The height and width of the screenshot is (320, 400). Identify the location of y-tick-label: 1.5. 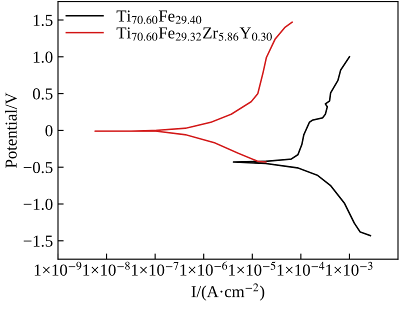
(43, 20).